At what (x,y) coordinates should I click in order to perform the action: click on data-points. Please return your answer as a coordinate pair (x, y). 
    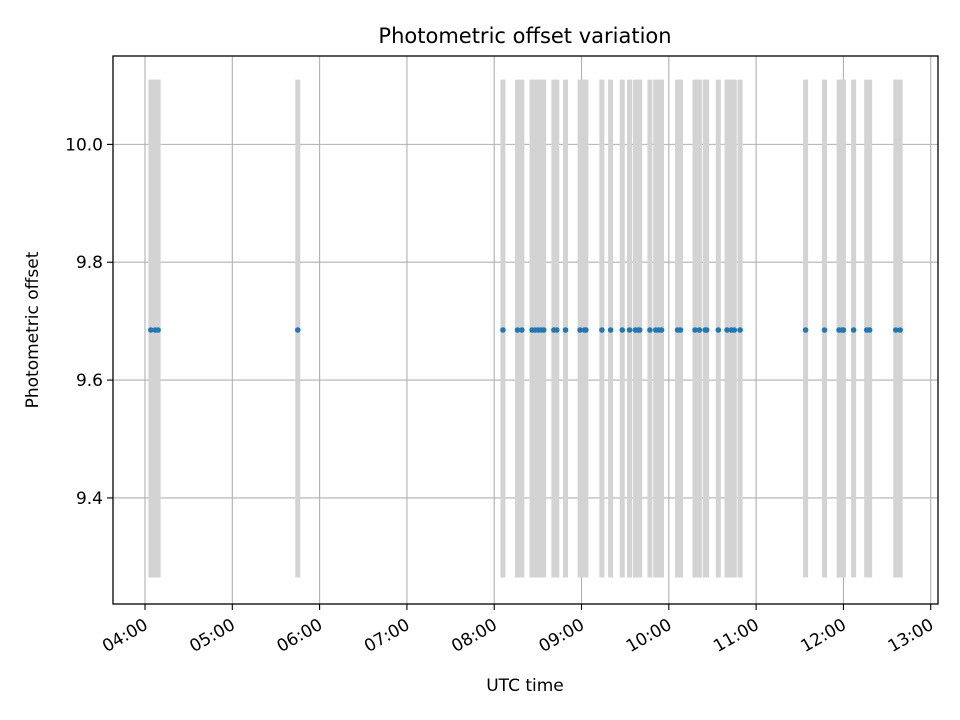
    Looking at the image, I should click on (525, 330).